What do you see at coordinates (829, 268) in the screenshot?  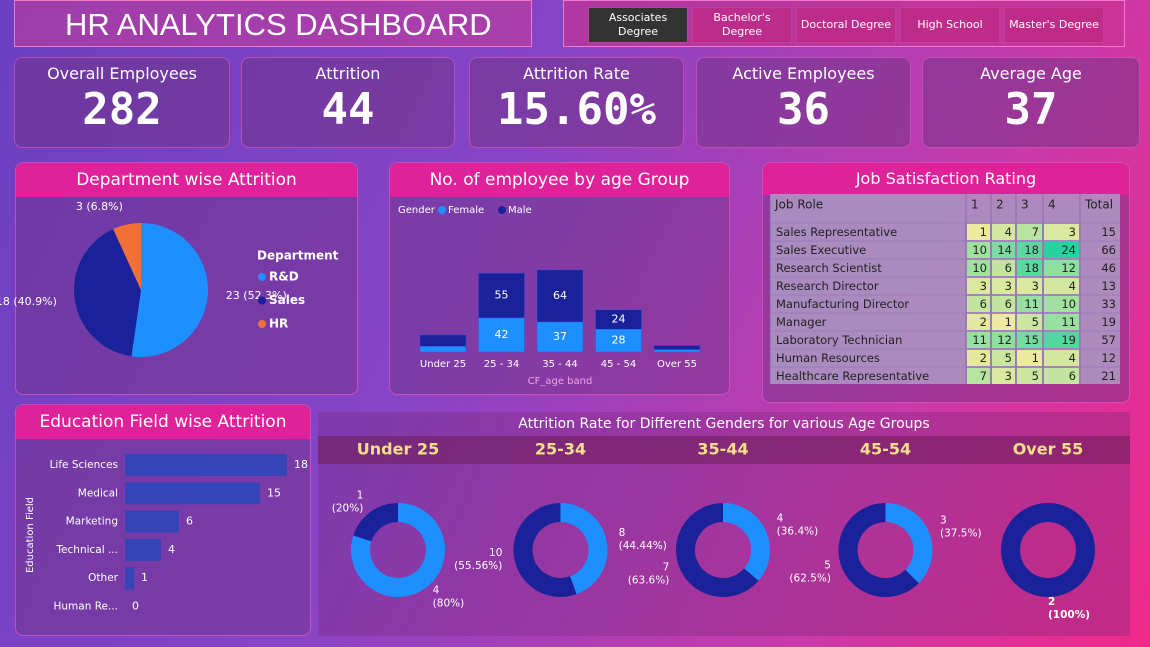 I see `table-cell: Research Scientist` at bounding box center [829, 268].